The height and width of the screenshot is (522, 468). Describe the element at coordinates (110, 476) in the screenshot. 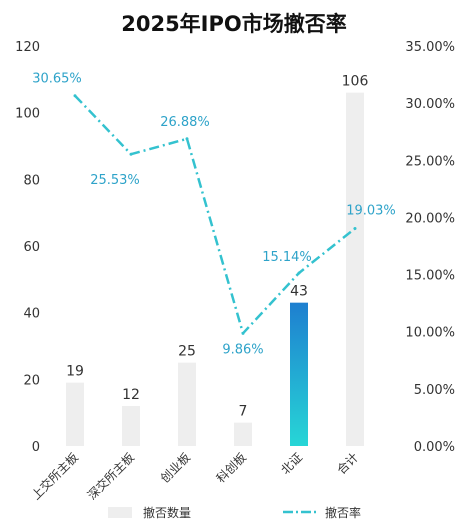

I see `category-label: 深交所主板` at that location.